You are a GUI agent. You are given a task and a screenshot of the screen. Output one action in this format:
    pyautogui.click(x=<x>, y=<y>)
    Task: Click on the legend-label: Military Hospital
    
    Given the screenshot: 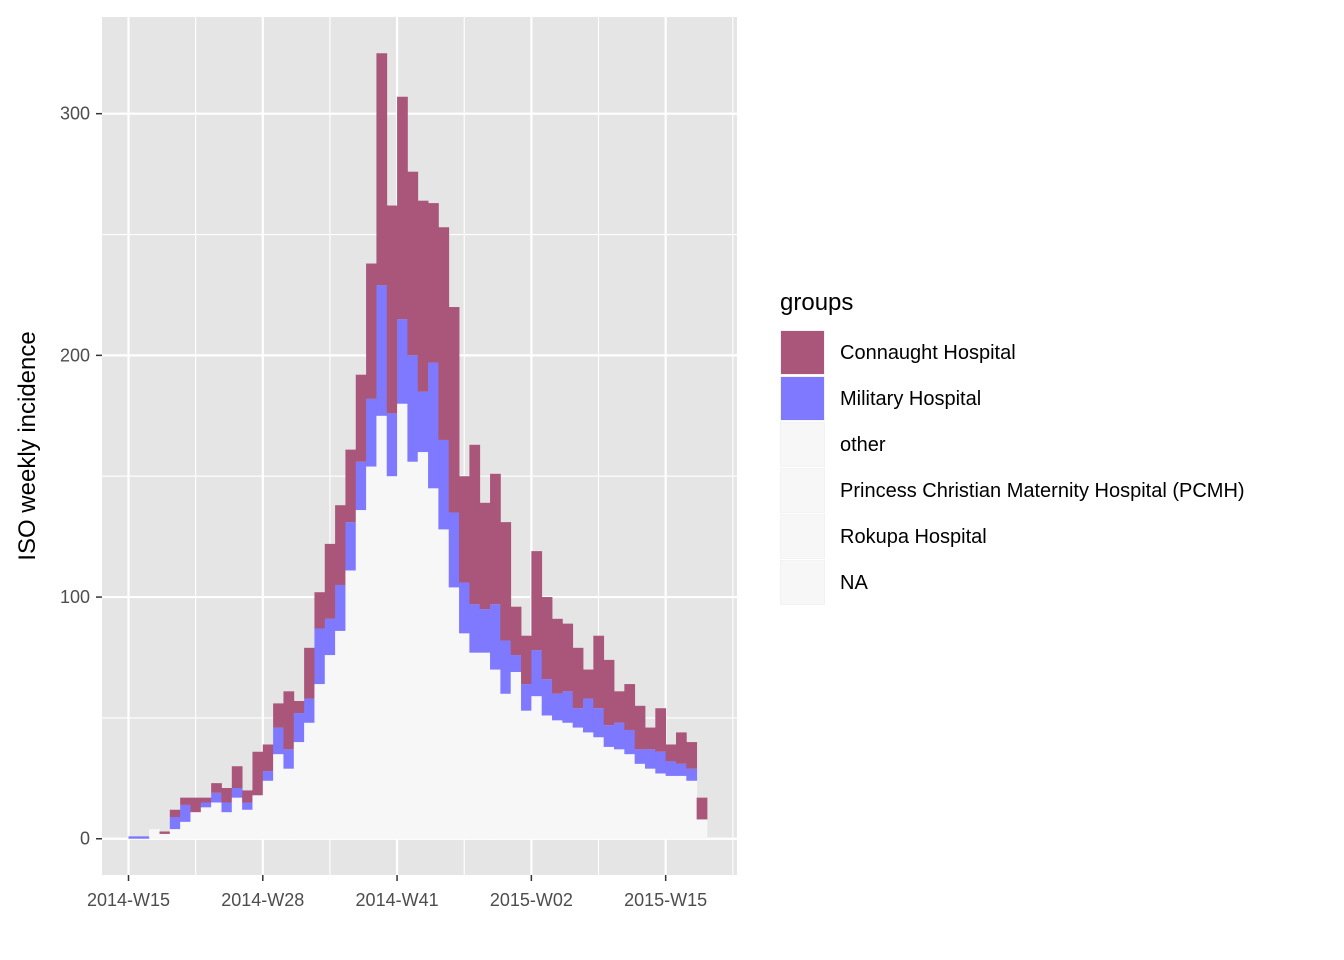 What is the action you would take?
    pyautogui.click(x=910, y=399)
    